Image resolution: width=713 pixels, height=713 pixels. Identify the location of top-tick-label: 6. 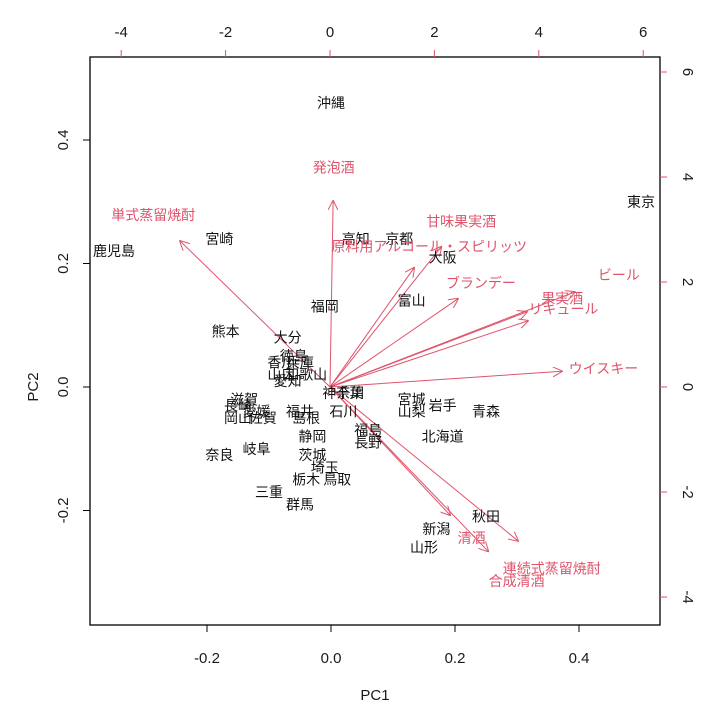
(643, 32).